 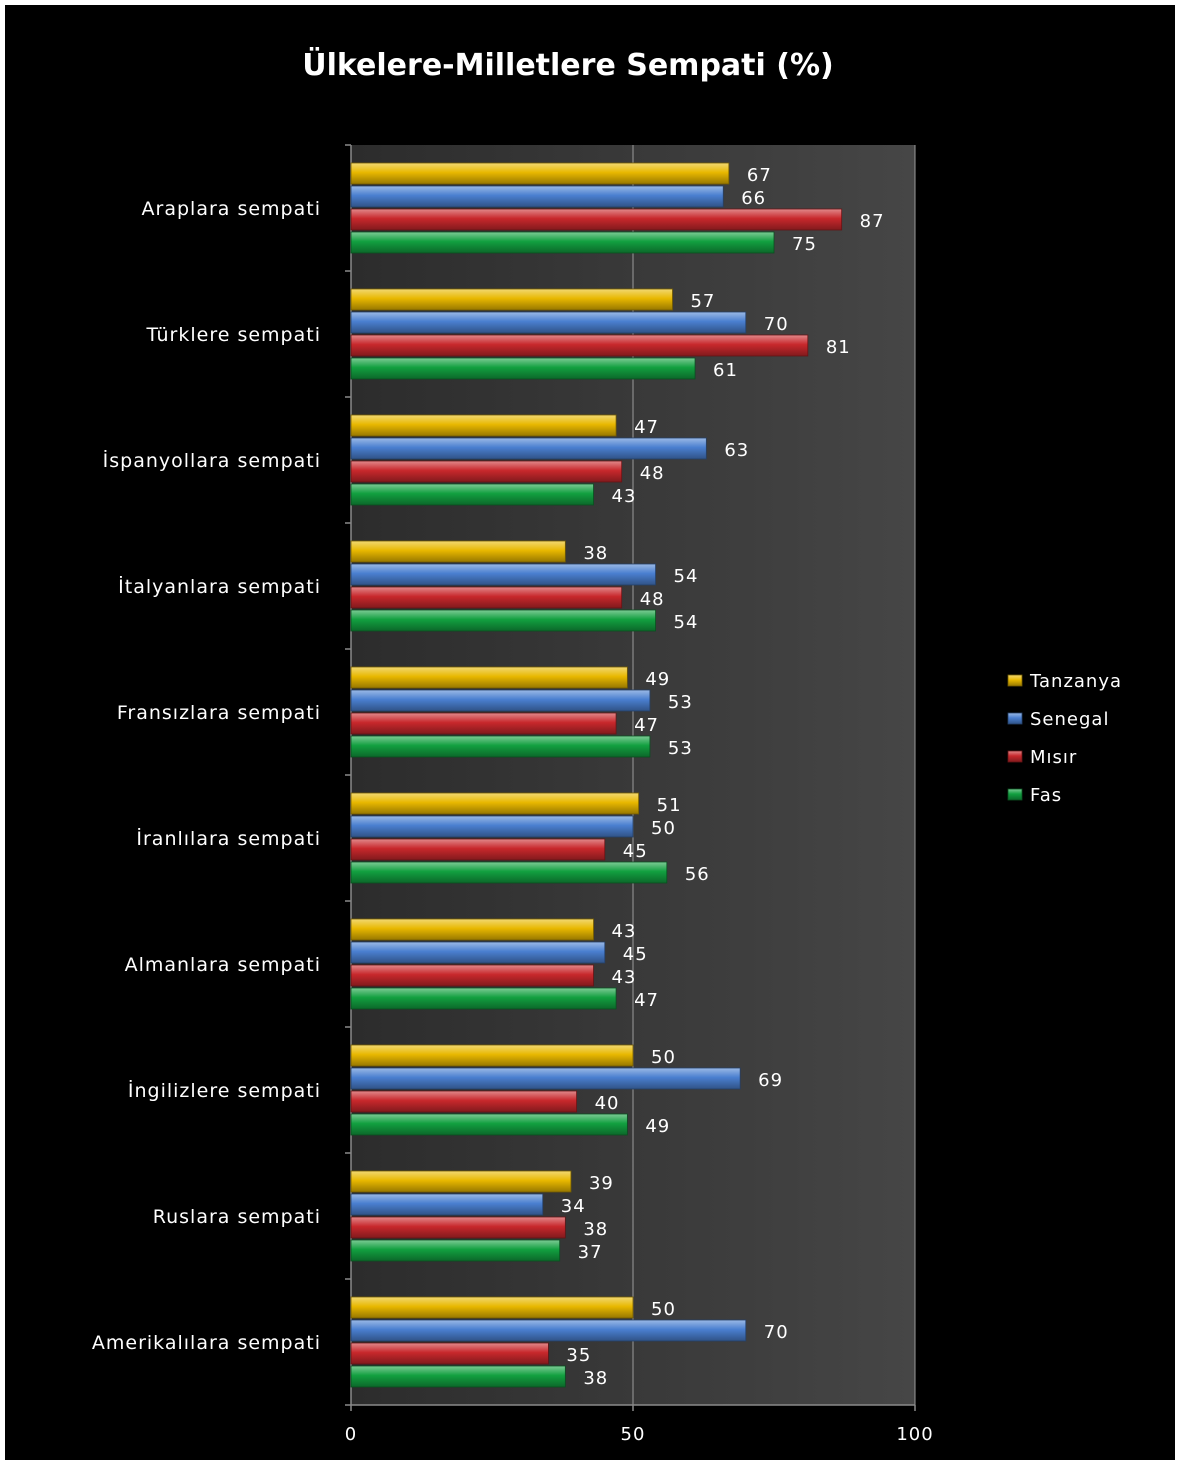 I want to click on data-label: 54, so click(x=686, y=576).